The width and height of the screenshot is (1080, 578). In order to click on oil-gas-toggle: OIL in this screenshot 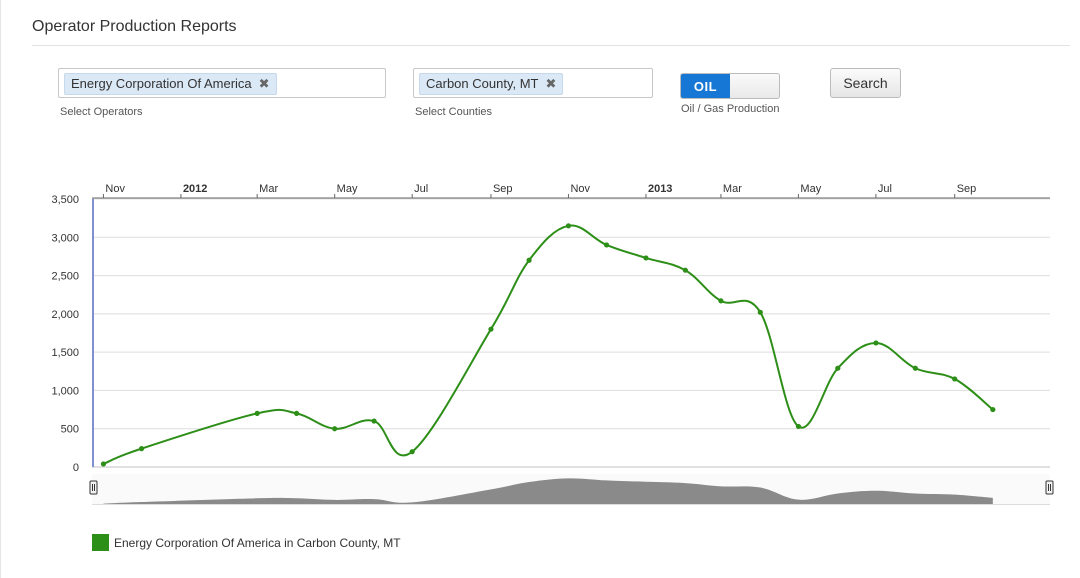, I will do `click(730, 86)`.